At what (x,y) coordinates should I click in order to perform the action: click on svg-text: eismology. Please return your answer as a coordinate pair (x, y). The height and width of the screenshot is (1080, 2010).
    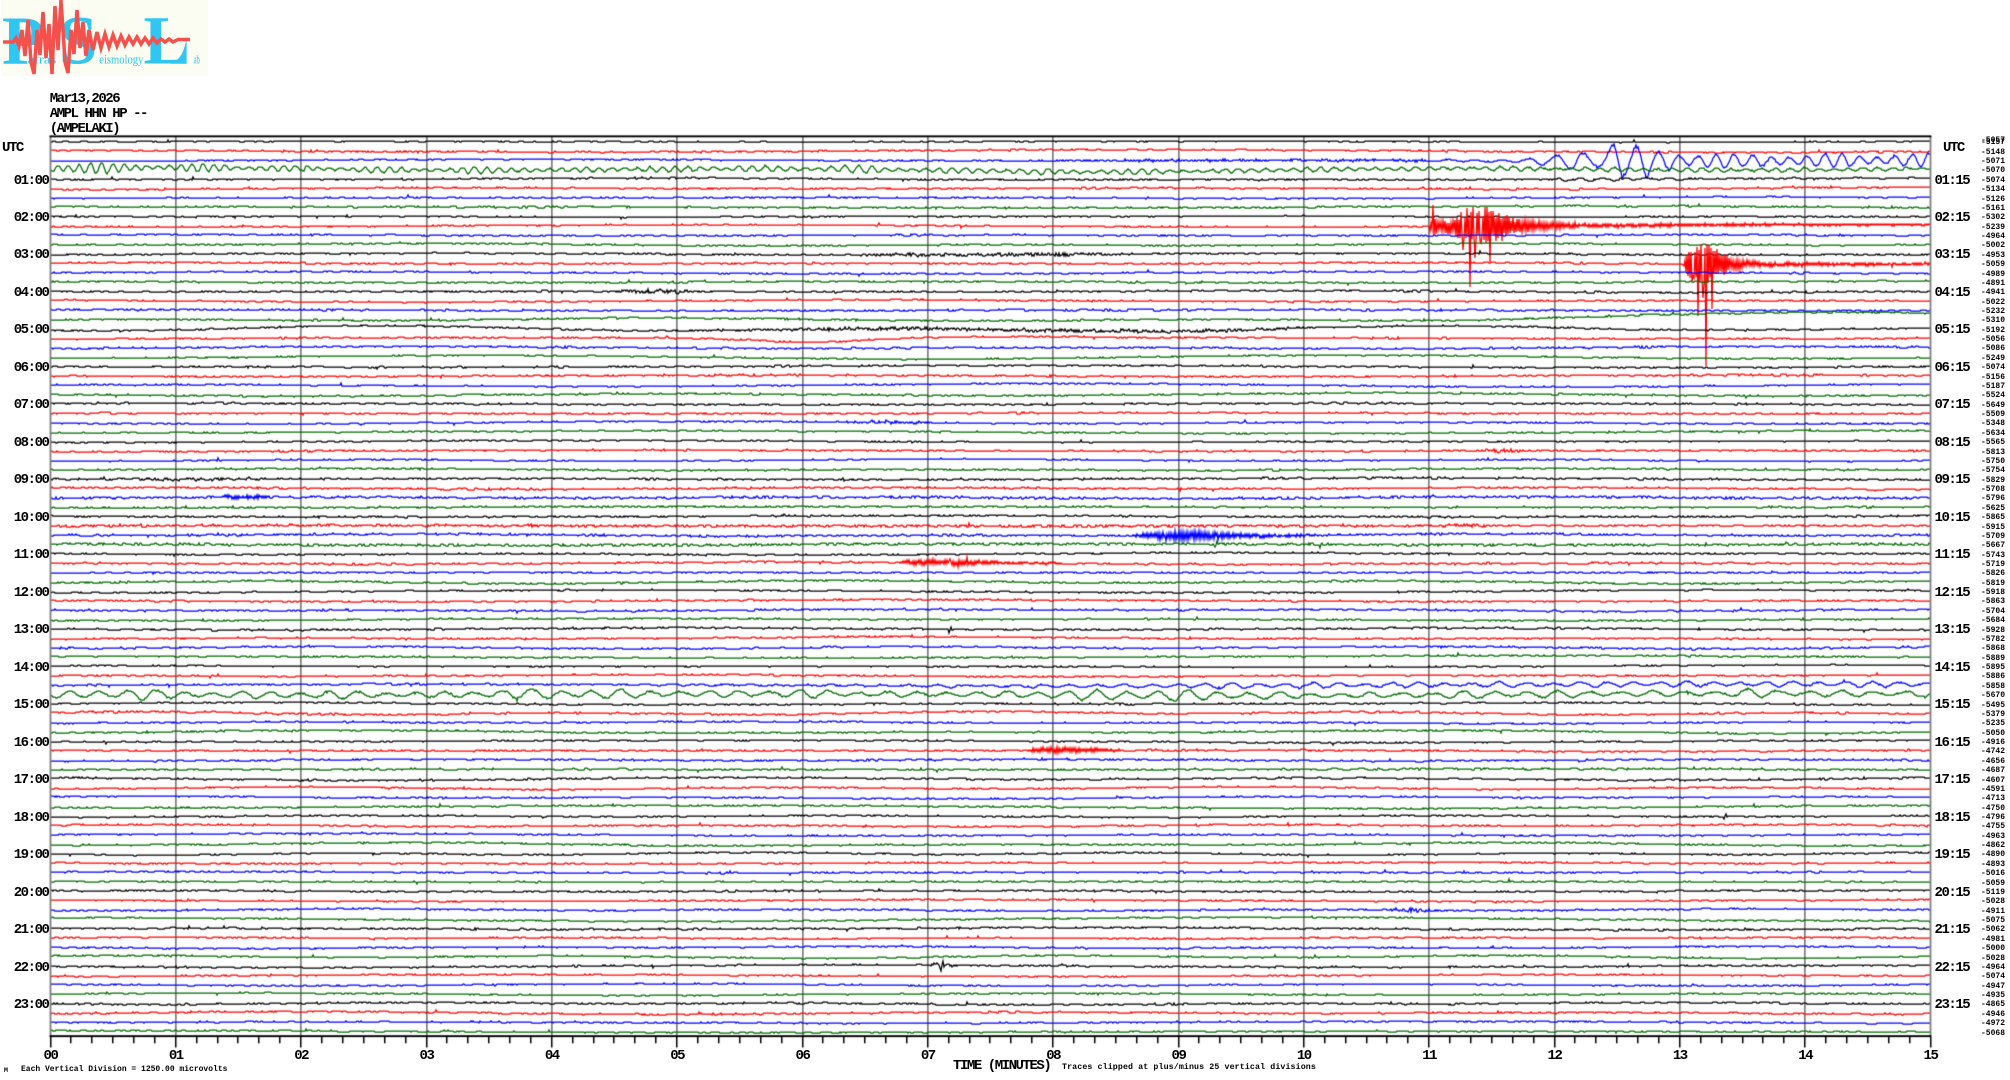
    Looking at the image, I should click on (121, 58).